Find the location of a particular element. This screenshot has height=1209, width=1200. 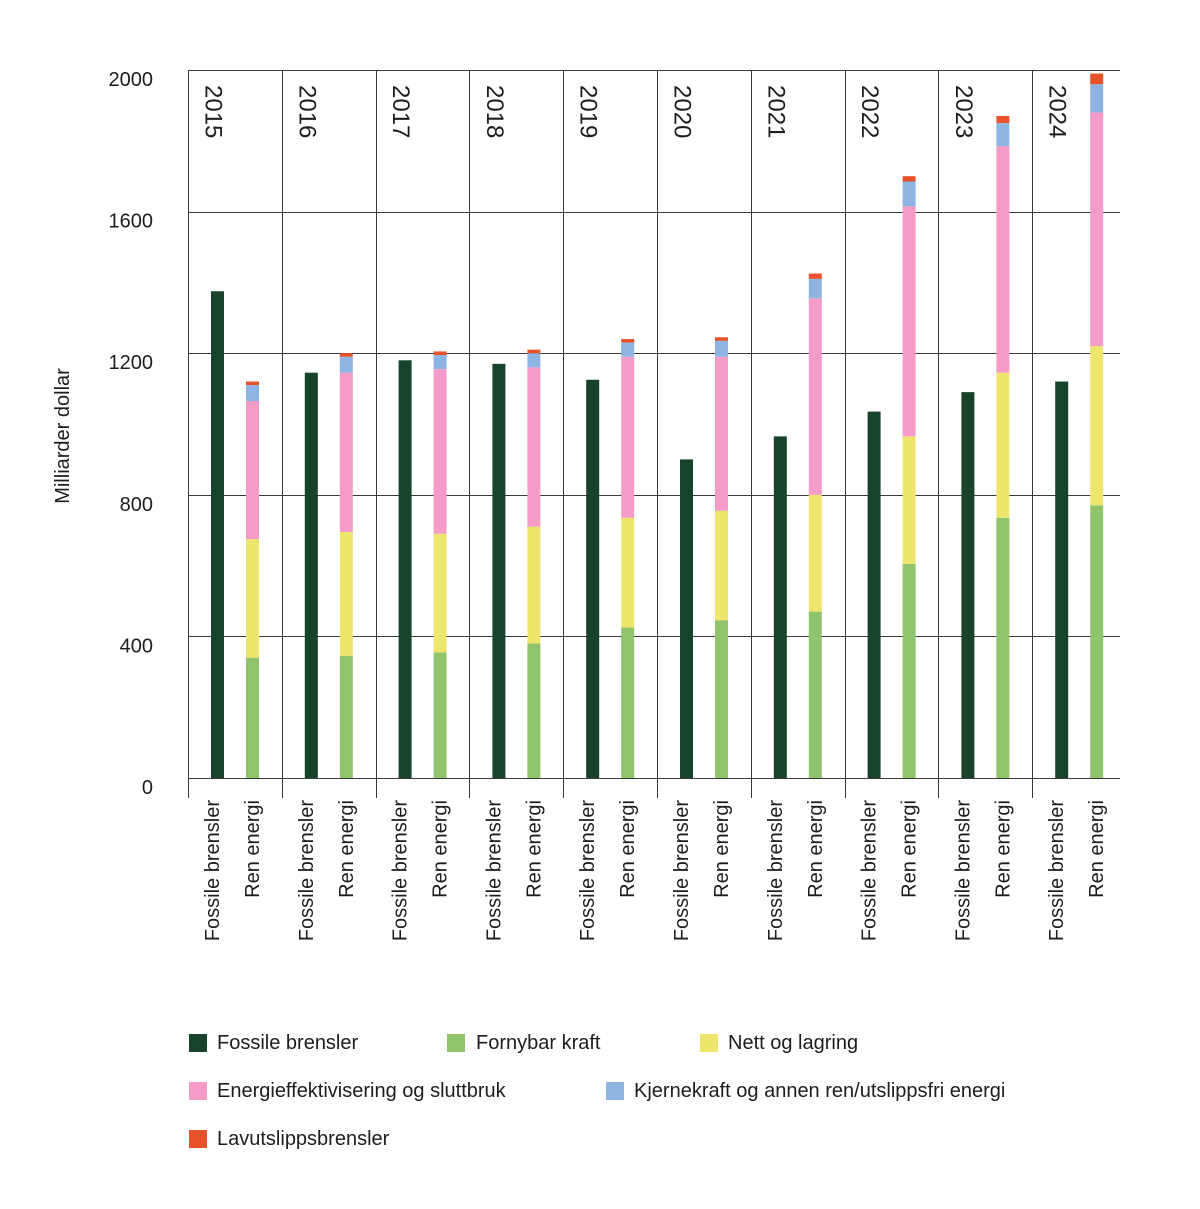

bar-2021-fornybar-kraft is located at coordinates (815, 694).